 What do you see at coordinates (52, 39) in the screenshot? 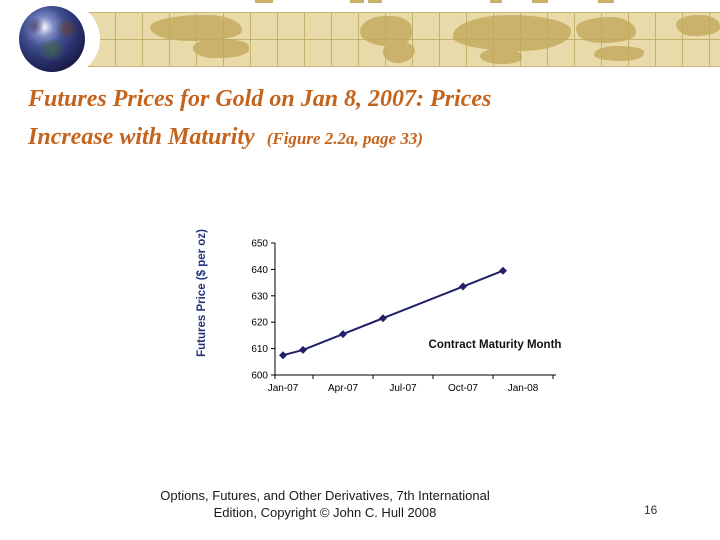
I see `globe-logo-icon` at bounding box center [52, 39].